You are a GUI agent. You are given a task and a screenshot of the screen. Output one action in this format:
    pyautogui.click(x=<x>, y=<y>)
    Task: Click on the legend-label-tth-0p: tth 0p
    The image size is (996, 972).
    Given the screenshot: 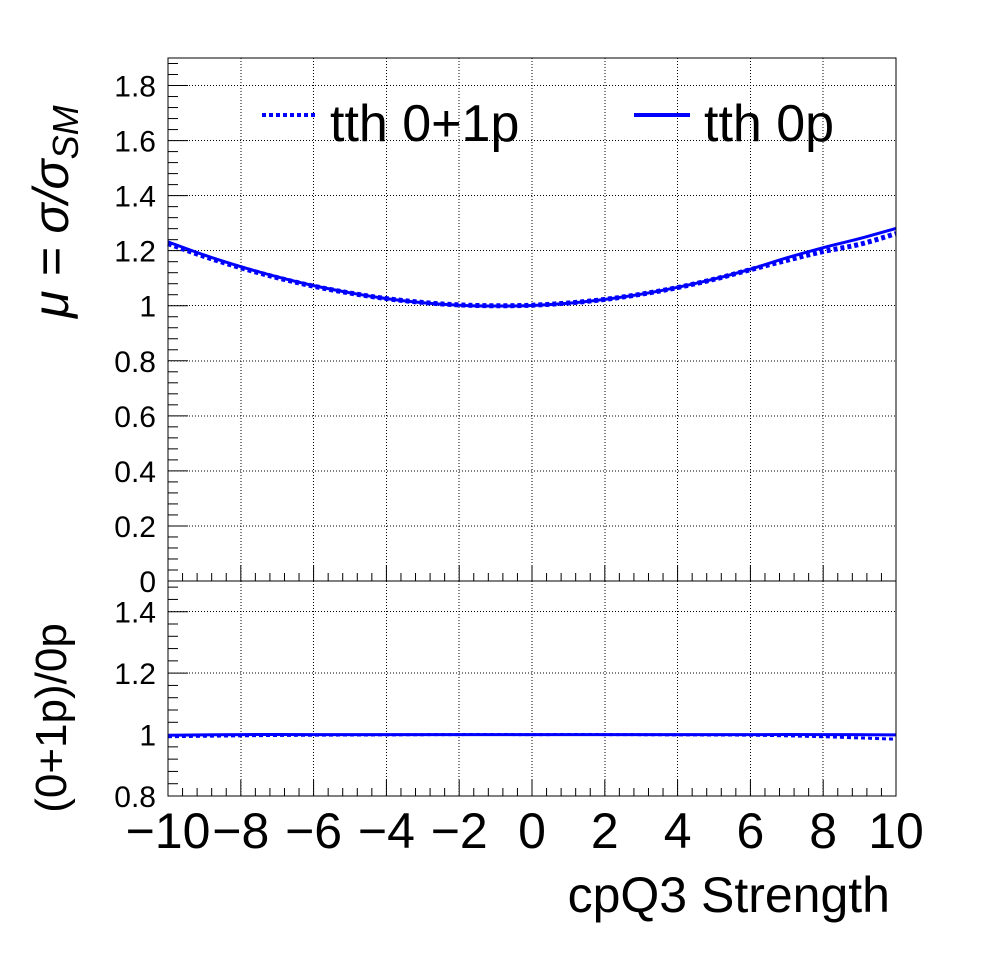 What is the action you would take?
    pyautogui.click(x=769, y=124)
    